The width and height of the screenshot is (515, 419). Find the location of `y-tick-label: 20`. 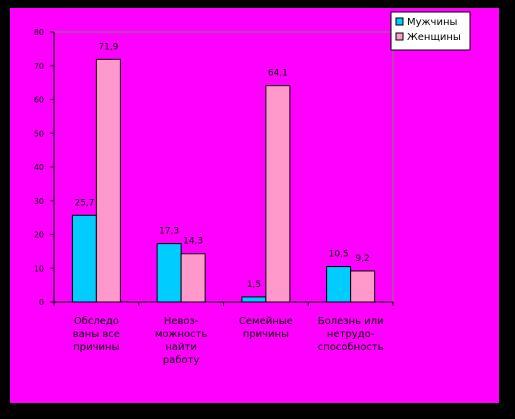

y-tick-label: 20 is located at coordinates (39, 235).